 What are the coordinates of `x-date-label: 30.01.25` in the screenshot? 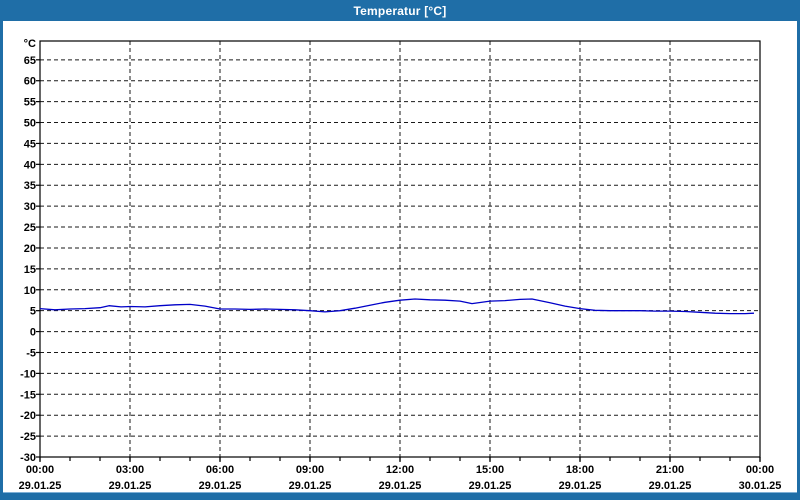 It's located at (760, 486).